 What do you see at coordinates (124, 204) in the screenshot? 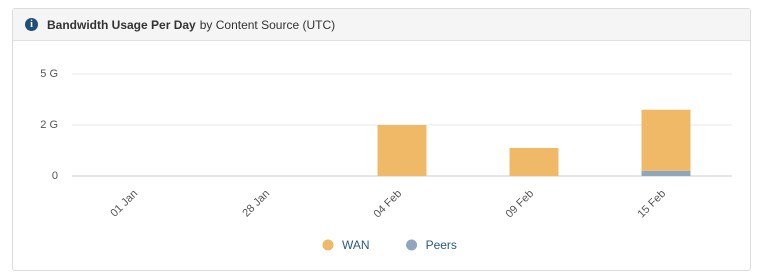
I see `x-tick-label: 01 Jan` at bounding box center [124, 204].